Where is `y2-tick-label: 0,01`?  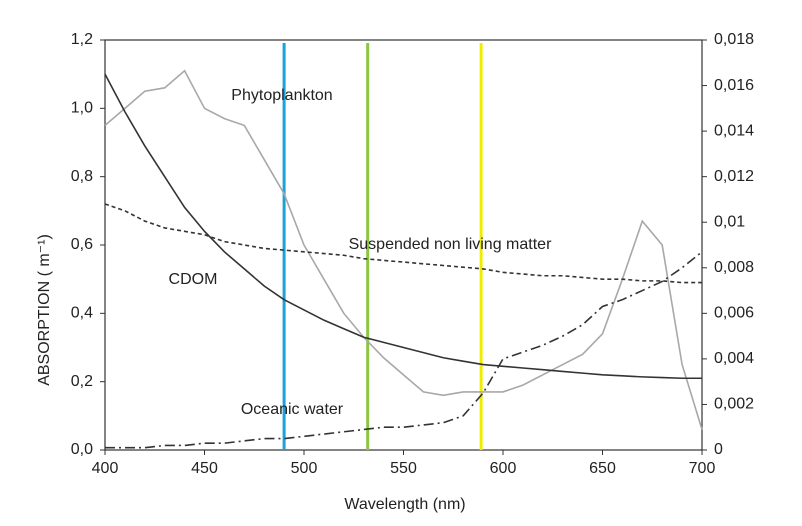
y2-tick-label: 0,01 is located at coordinates (729, 221).